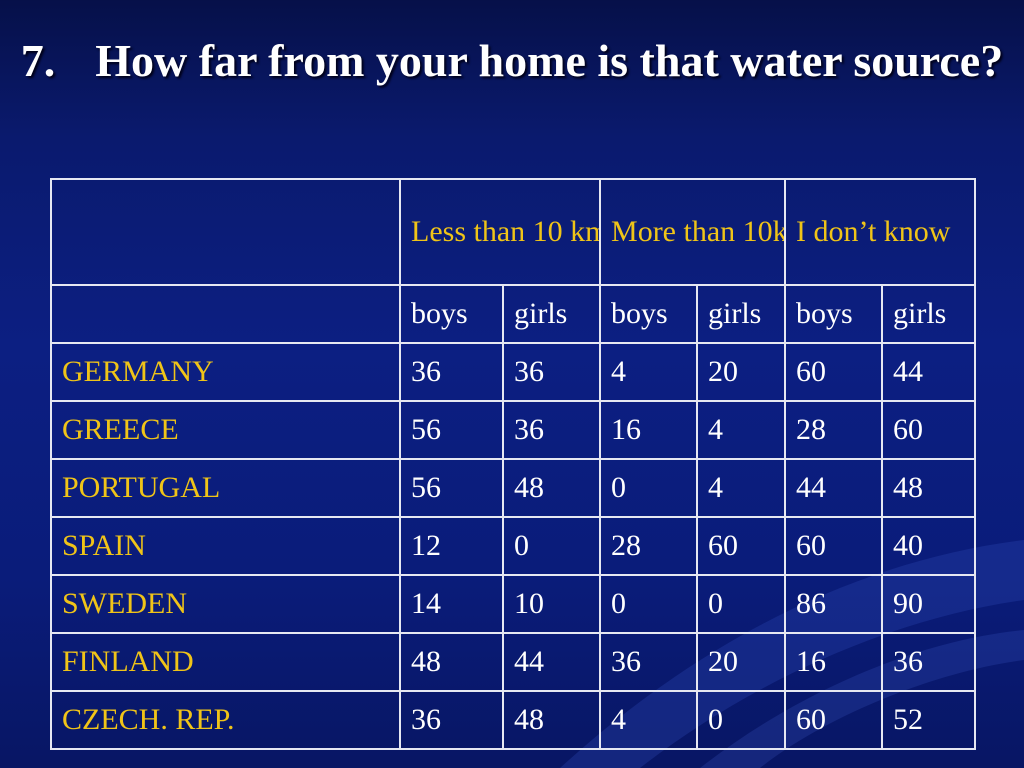 This screenshot has width=1024, height=768. I want to click on table-row: PORTUGAL 56 48 0 4 44 48, so click(513, 488).